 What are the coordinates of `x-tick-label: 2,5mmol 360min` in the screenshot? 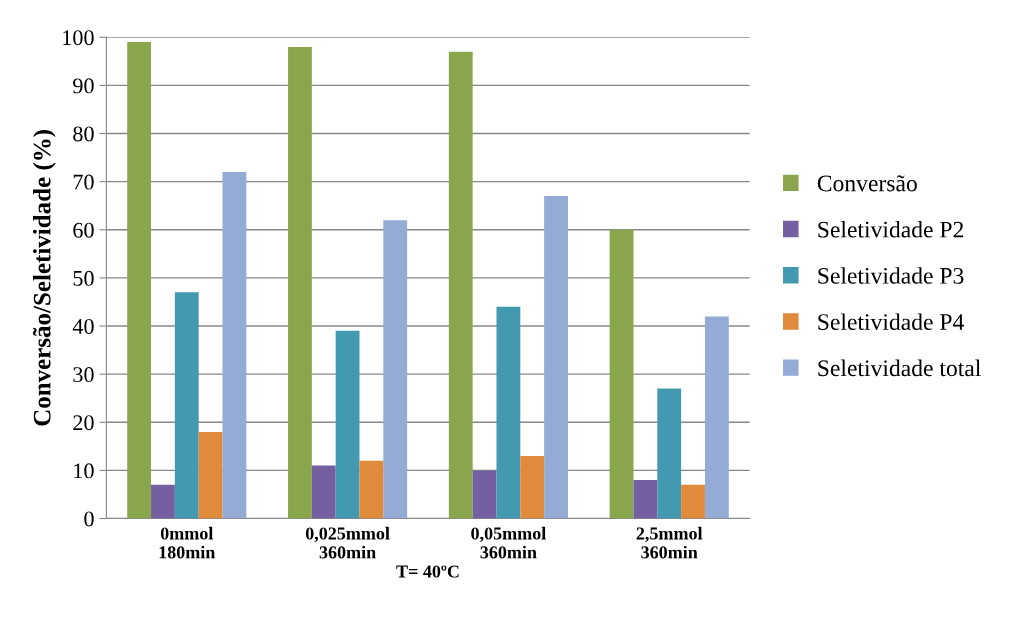 It's located at (669, 542).